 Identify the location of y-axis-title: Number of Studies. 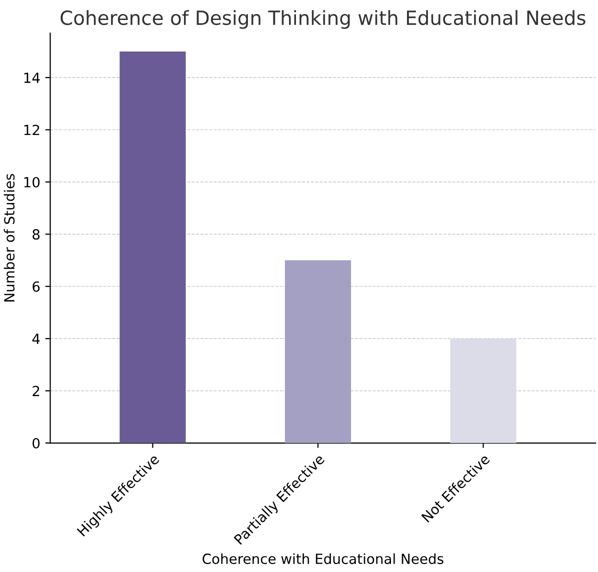
(9, 238).